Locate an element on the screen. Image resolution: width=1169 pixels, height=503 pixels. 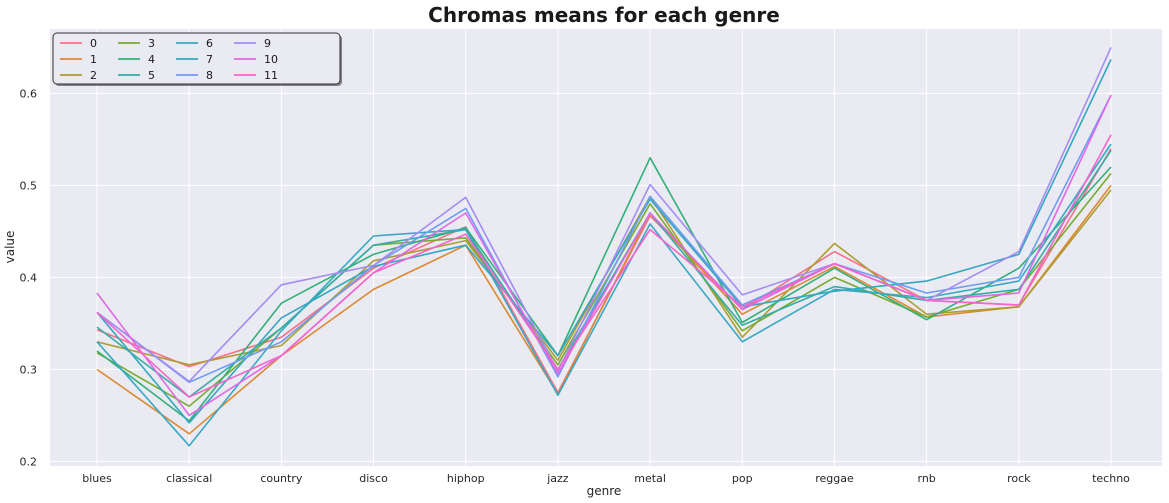
x-tick-label: blues is located at coordinates (97, 478).